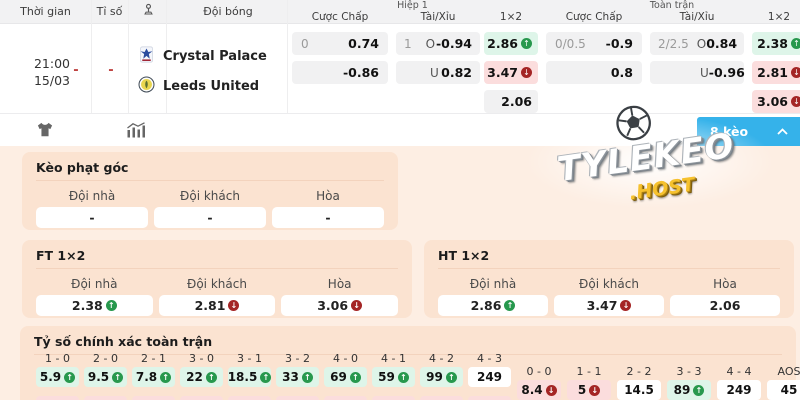 This screenshot has width=800, height=400. I want to click on score-label: 1 - 1, so click(589, 371).